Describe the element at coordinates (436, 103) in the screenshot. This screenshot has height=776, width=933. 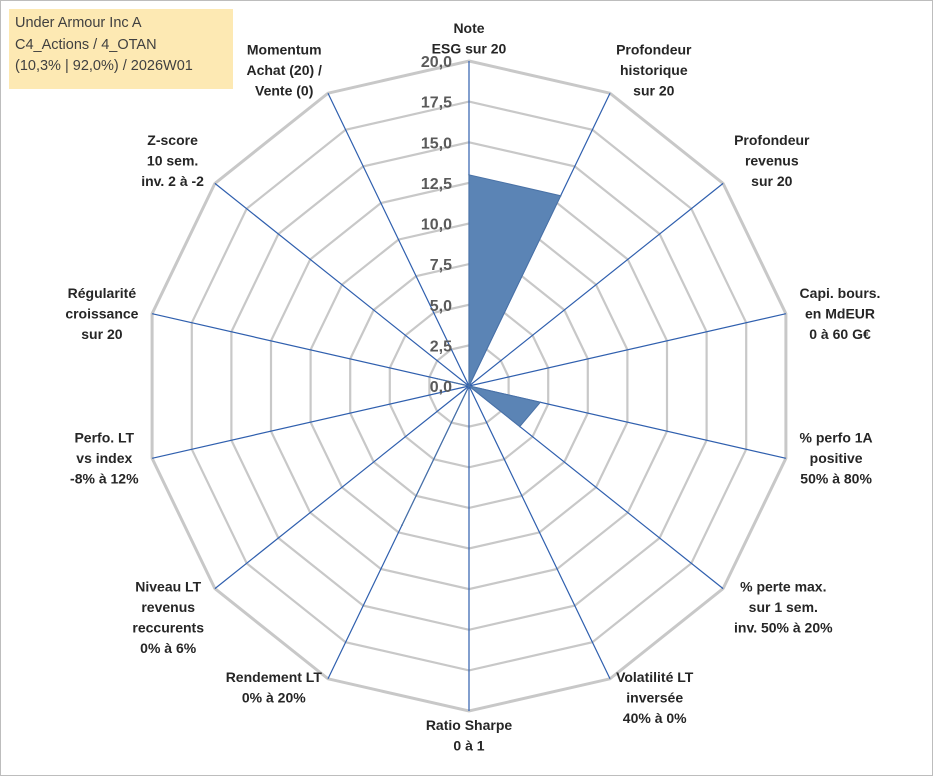
I see `tick-label: 17,5` at that location.